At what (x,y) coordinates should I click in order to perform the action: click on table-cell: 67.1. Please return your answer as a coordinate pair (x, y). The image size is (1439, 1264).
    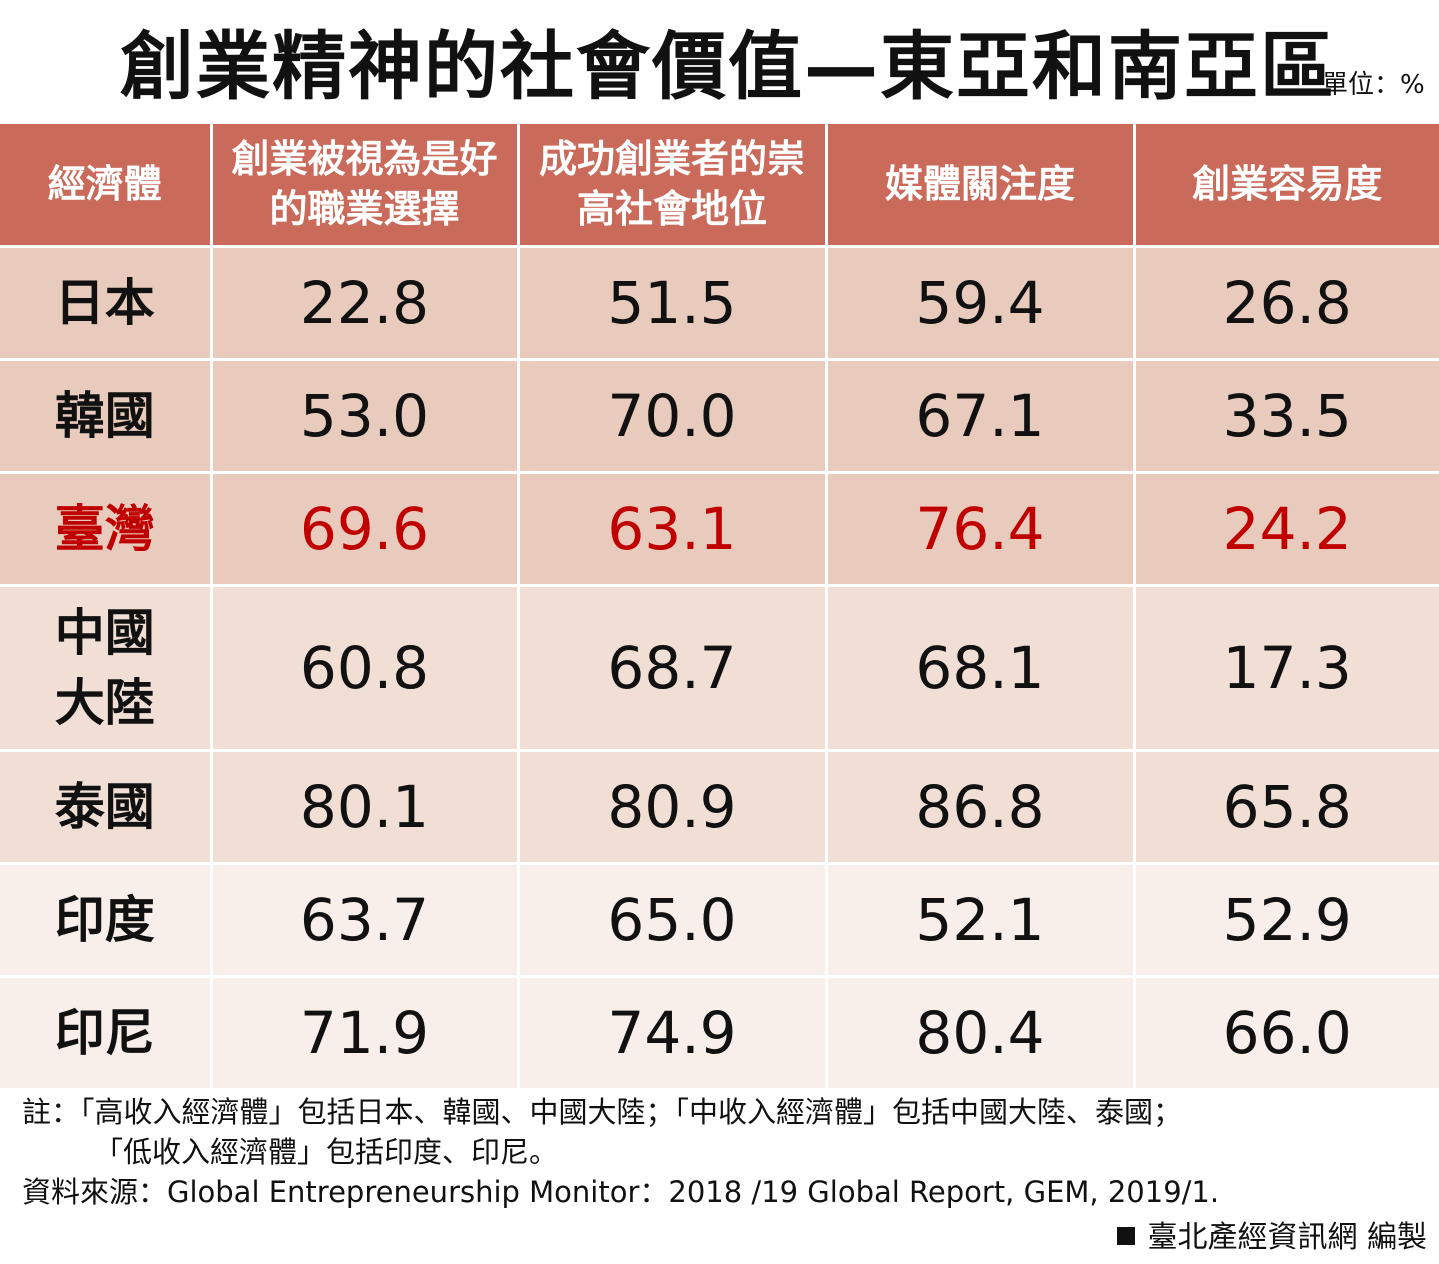
    Looking at the image, I should click on (981, 416).